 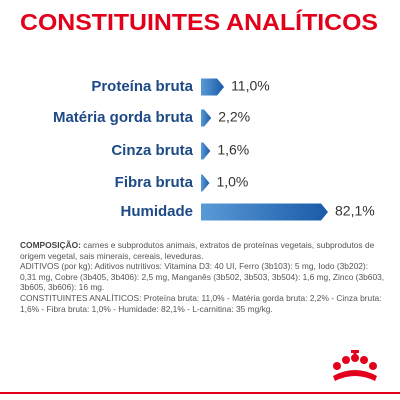 I want to click on value-label: 11,0%, so click(x=250, y=86).